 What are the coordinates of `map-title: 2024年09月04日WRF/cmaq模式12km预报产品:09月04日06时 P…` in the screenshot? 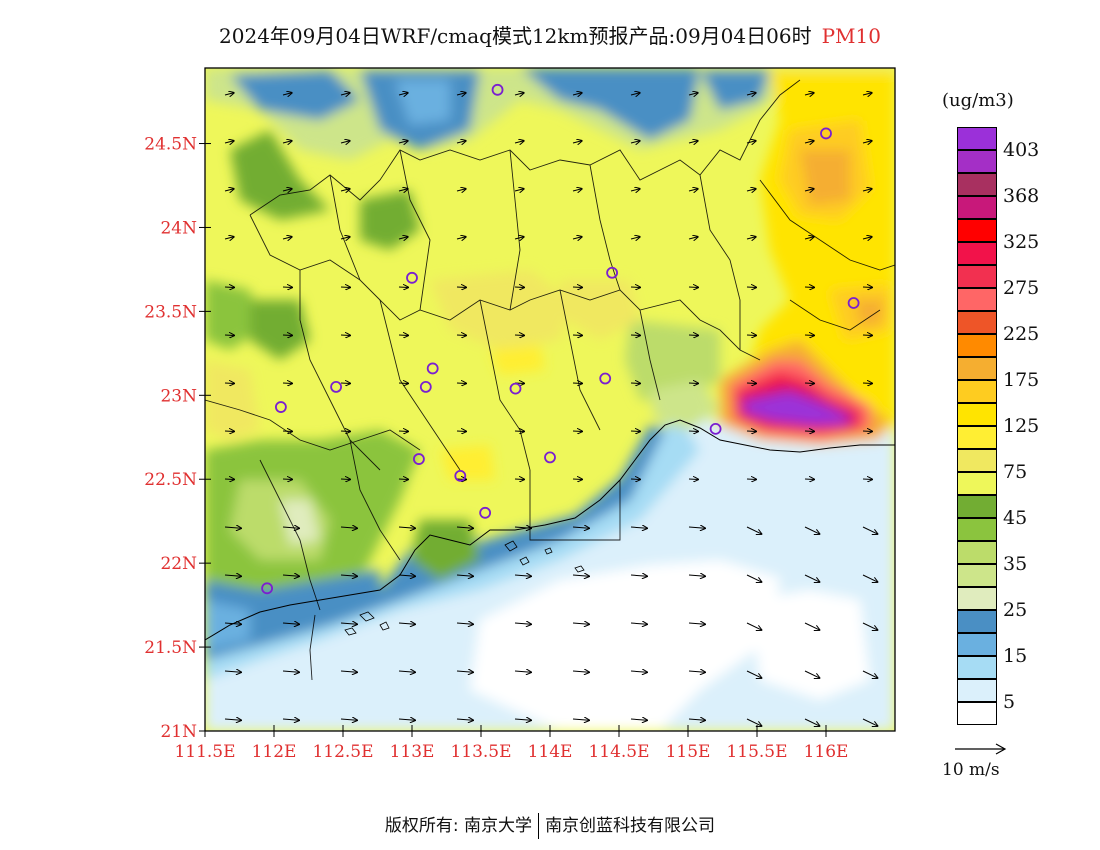 It's located at (550, 34).